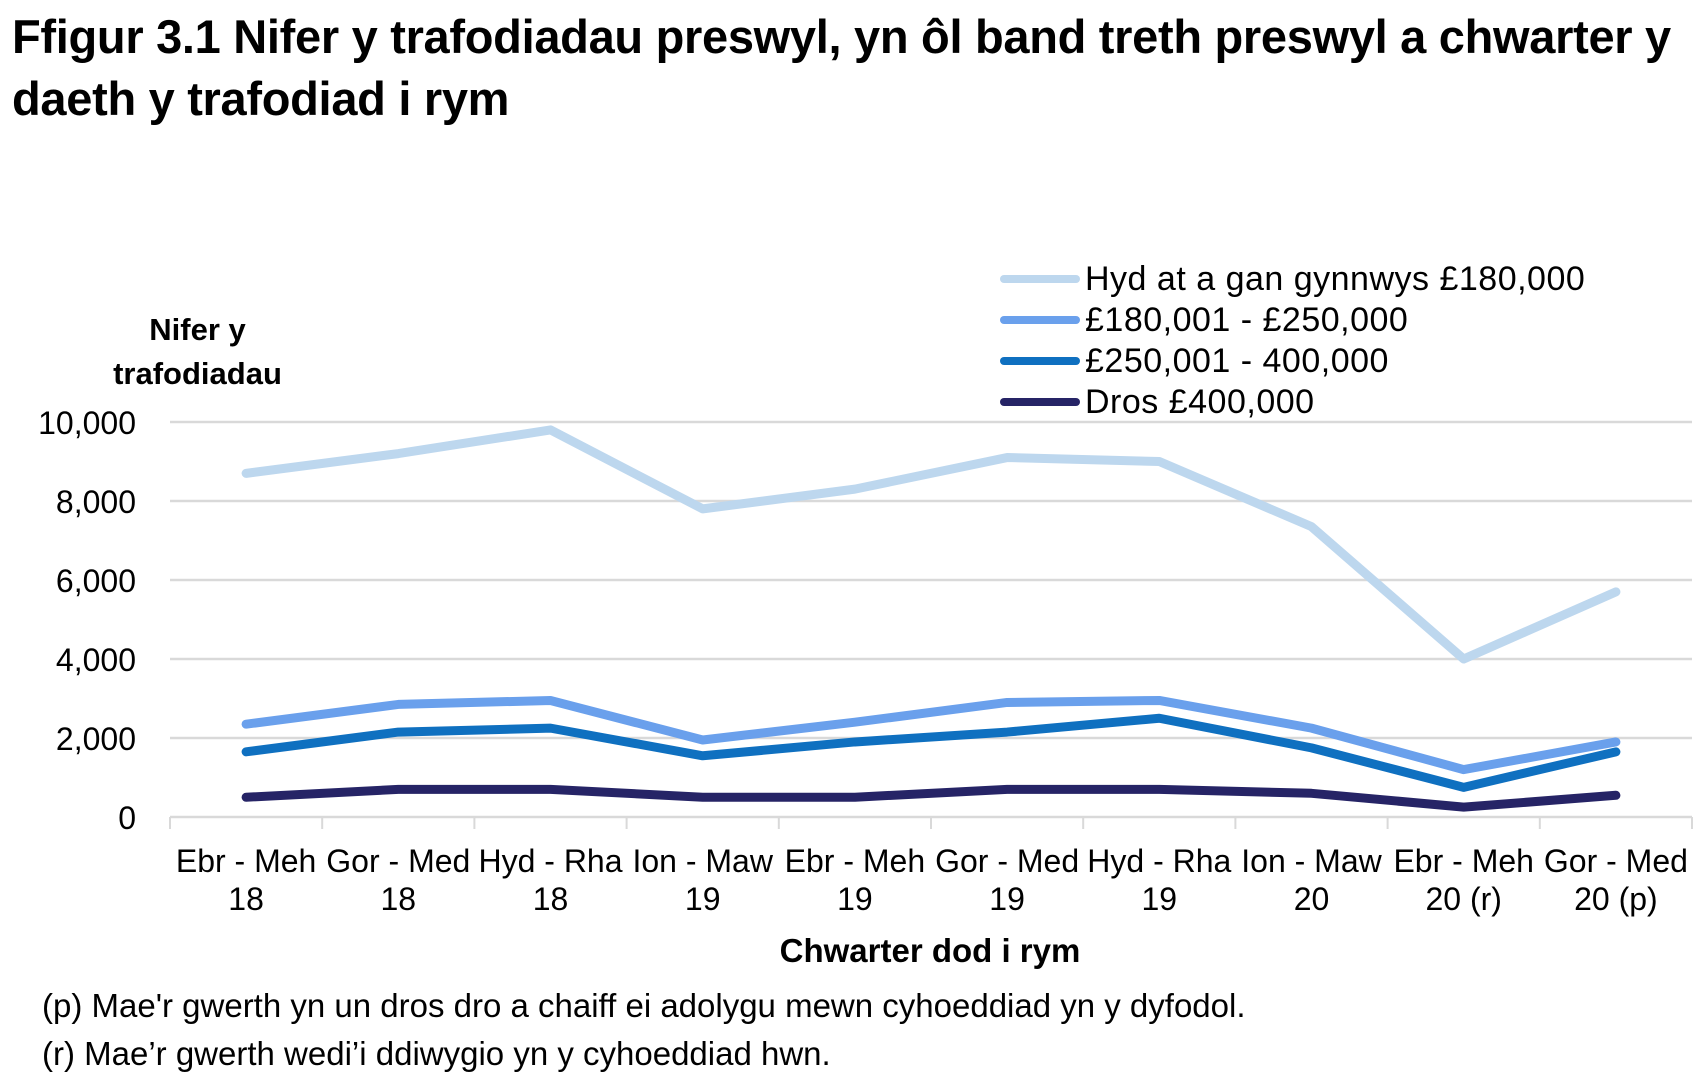 Image resolution: width=1698 pixels, height=1084 pixels. Describe the element at coordinates (87, 620) in the screenshot. I see `y-axis-ticks: 0 2,000 4,000 6,000 8,000 10,000` at that location.